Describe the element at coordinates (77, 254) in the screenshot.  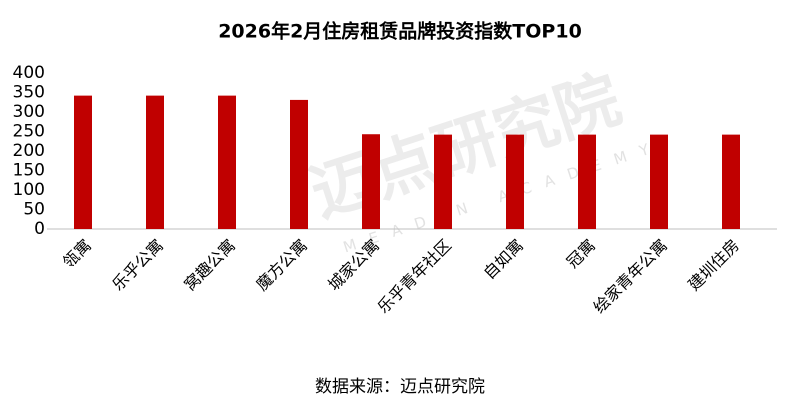
I see `x-tick-label: 瓴寓` at that location.